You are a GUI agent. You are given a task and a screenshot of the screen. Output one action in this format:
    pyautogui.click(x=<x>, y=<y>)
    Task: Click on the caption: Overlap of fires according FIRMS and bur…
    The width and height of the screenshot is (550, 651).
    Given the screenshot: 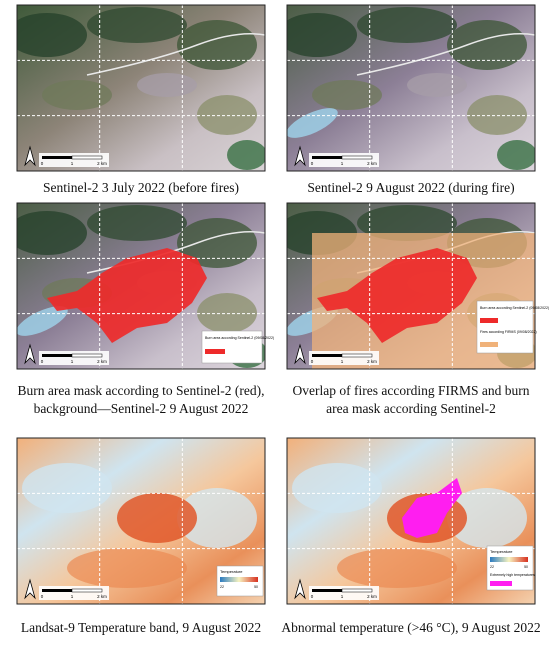 What is the action you would take?
    pyautogui.click(x=411, y=399)
    